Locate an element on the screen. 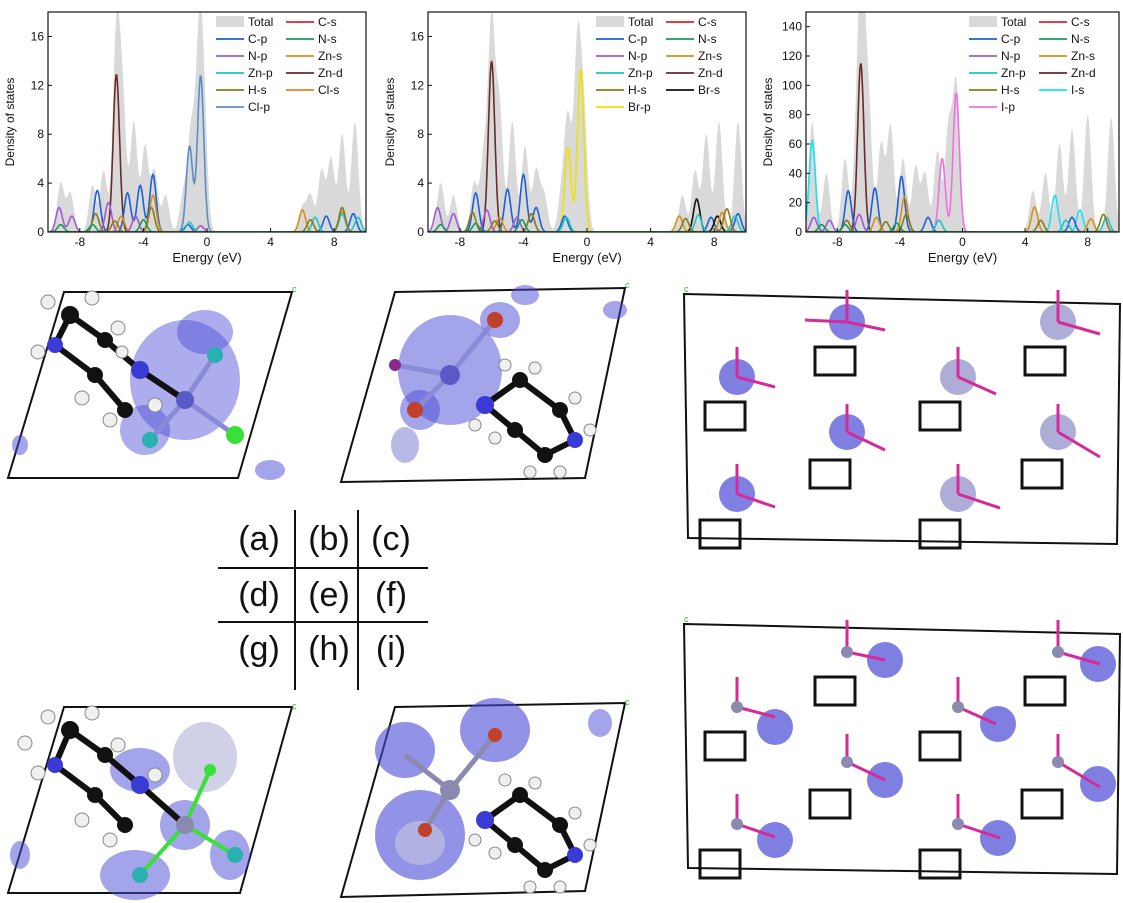  y-tick-label: 100 is located at coordinates (792, 85).